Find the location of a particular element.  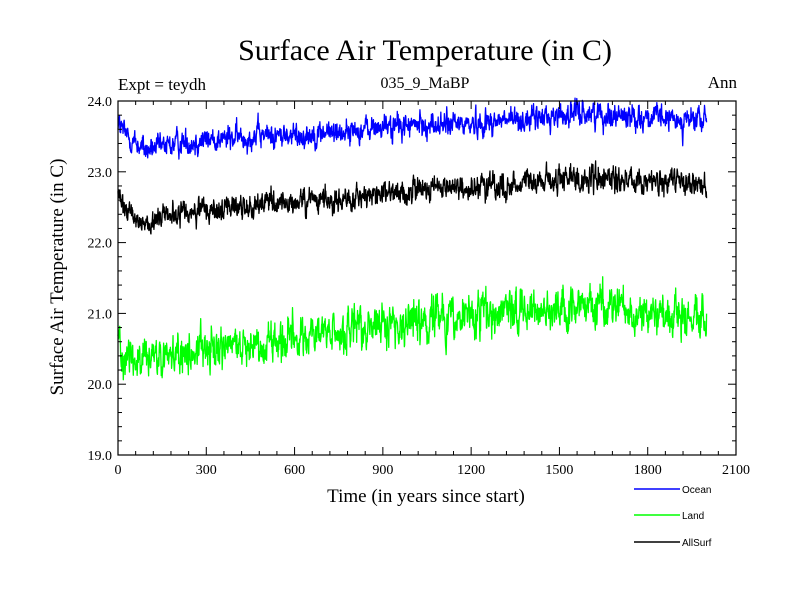

chart-subtitle: 035_9_MaBP is located at coordinates (425, 83).